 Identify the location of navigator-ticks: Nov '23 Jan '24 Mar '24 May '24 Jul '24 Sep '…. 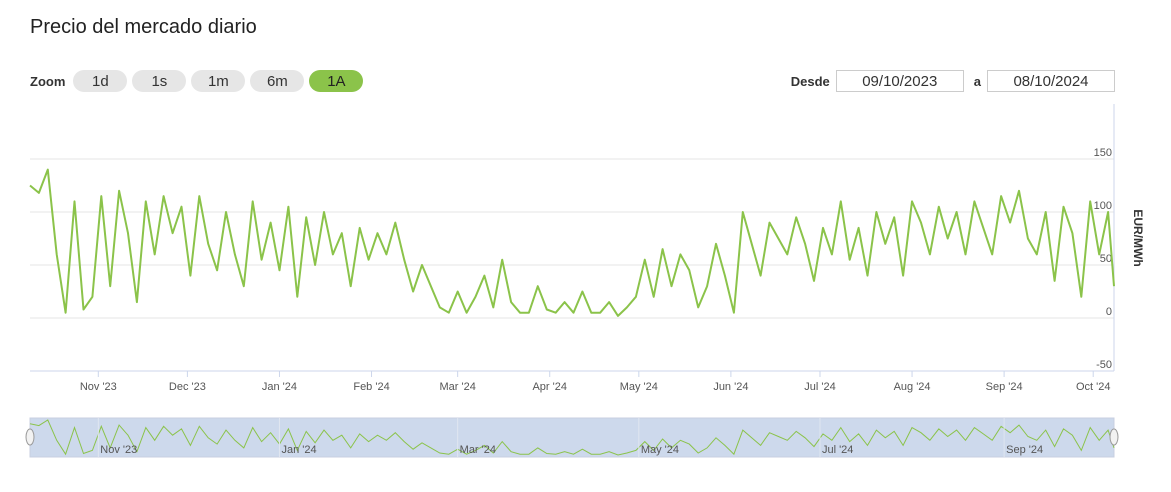
(570, 437).